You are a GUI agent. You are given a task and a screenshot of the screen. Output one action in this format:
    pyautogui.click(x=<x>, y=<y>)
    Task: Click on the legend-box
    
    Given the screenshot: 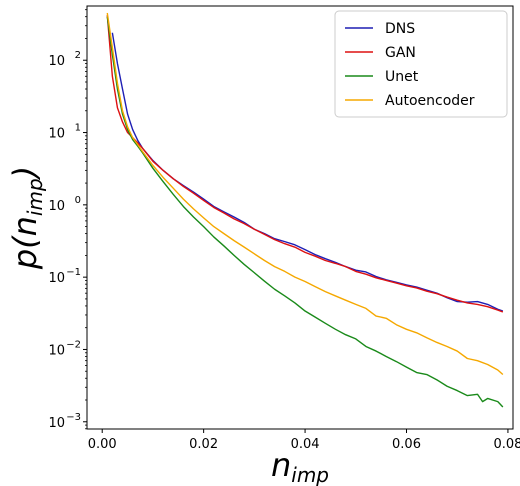 What is the action you would take?
    pyautogui.click(x=421, y=64)
    